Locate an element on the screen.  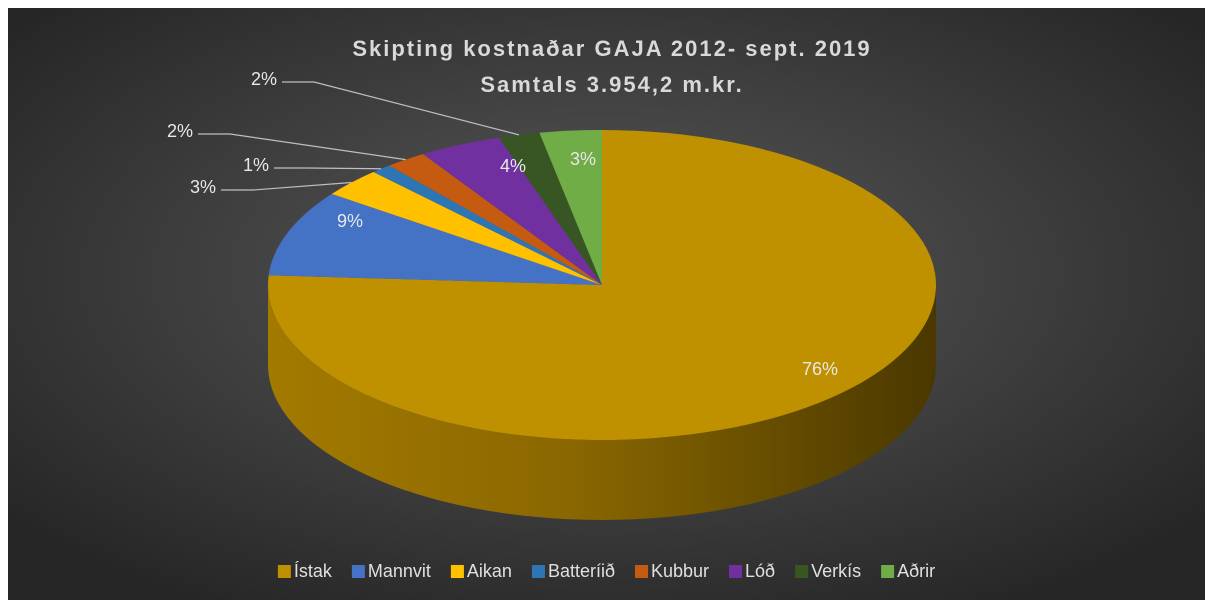
data-label: 76% is located at coordinates (820, 369).